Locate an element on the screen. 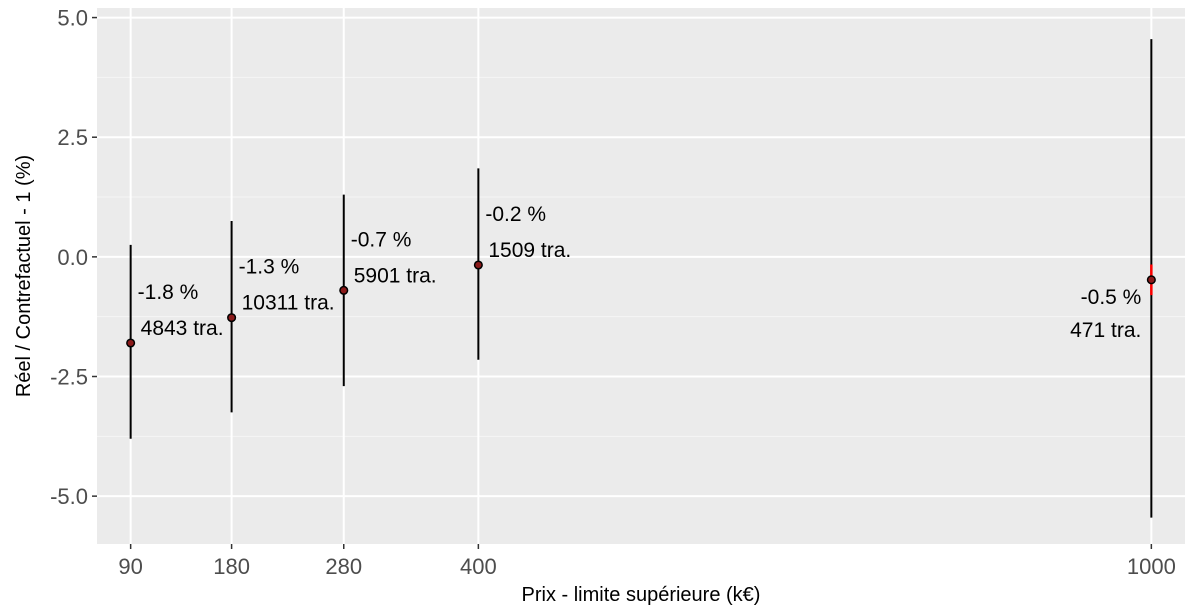  x-tick-label: 90 is located at coordinates (130, 566).